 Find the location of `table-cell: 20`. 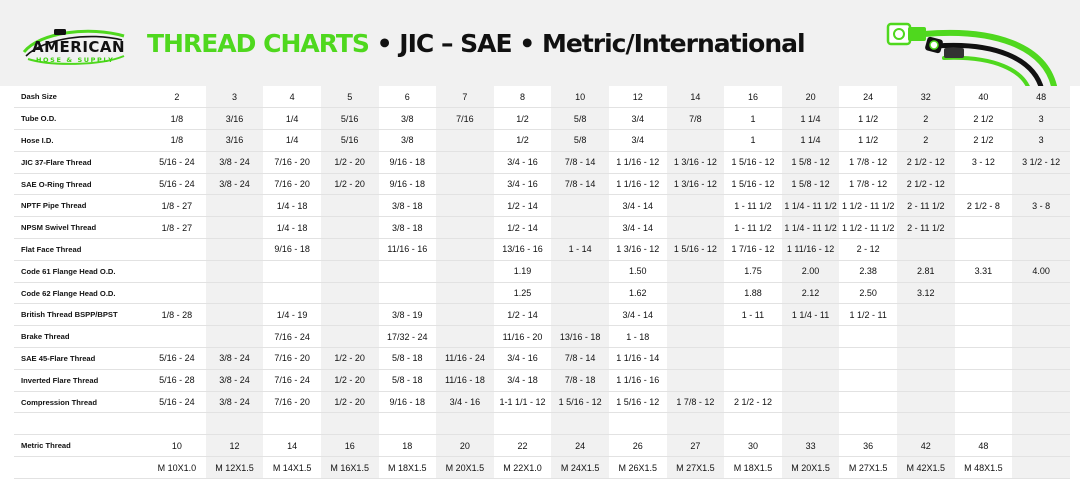

table-cell: 20 is located at coordinates (810, 97).